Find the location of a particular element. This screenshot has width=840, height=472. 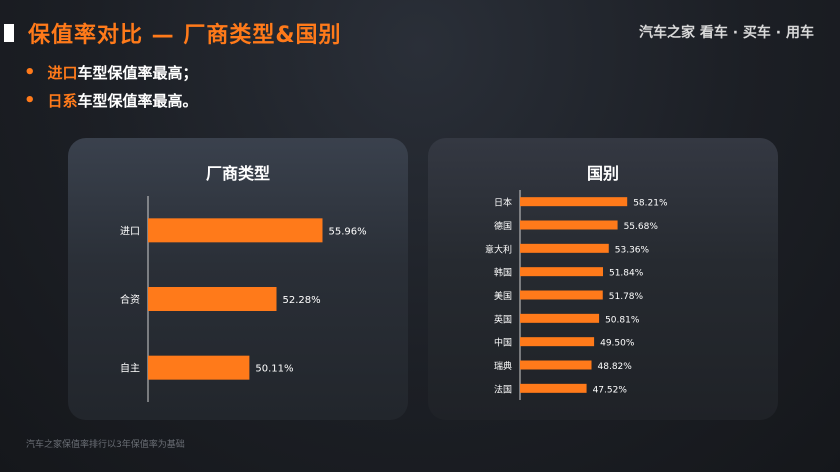

value-label: 52.28% is located at coordinates (302, 300).